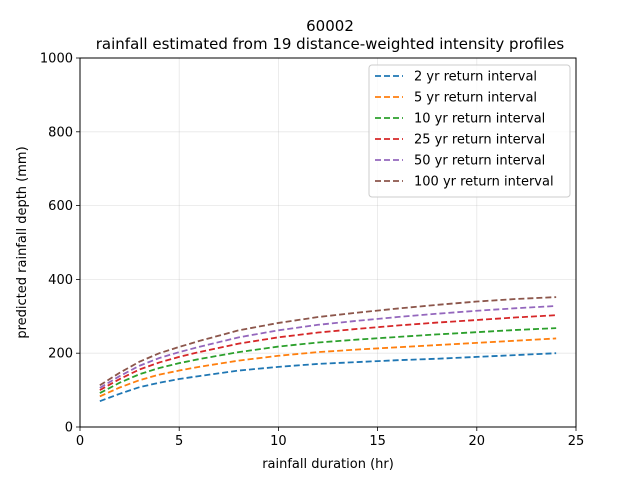 Image resolution: width=640 pixels, height=480 pixels. What do you see at coordinates (179, 441) in the screenshot?
I see `x-tick-label: 5` at bounding box center [179, 441].